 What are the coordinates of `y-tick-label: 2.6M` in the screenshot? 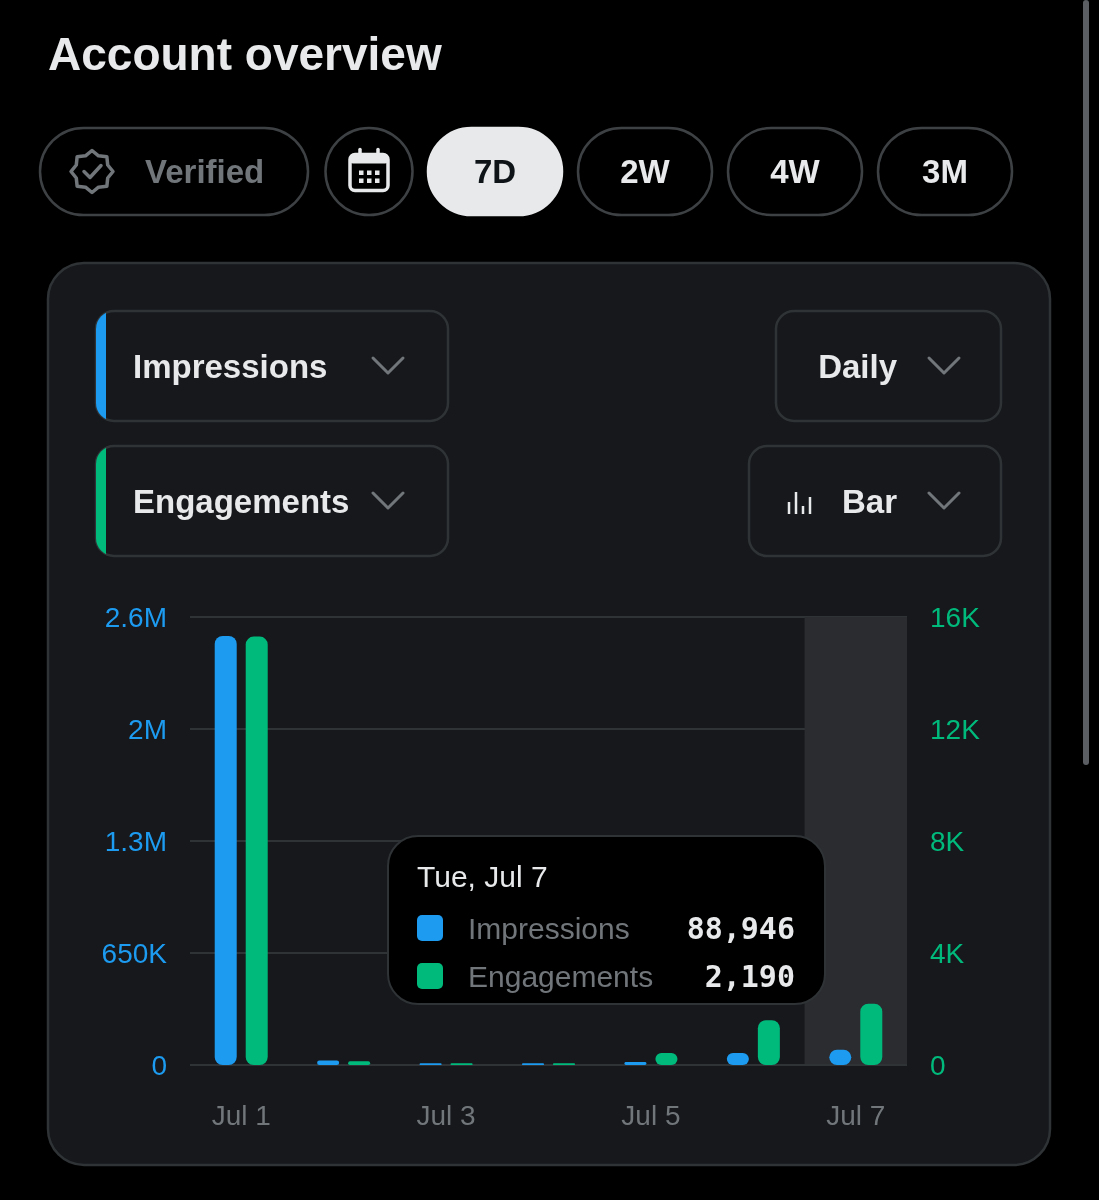 It's located at (135, 617).